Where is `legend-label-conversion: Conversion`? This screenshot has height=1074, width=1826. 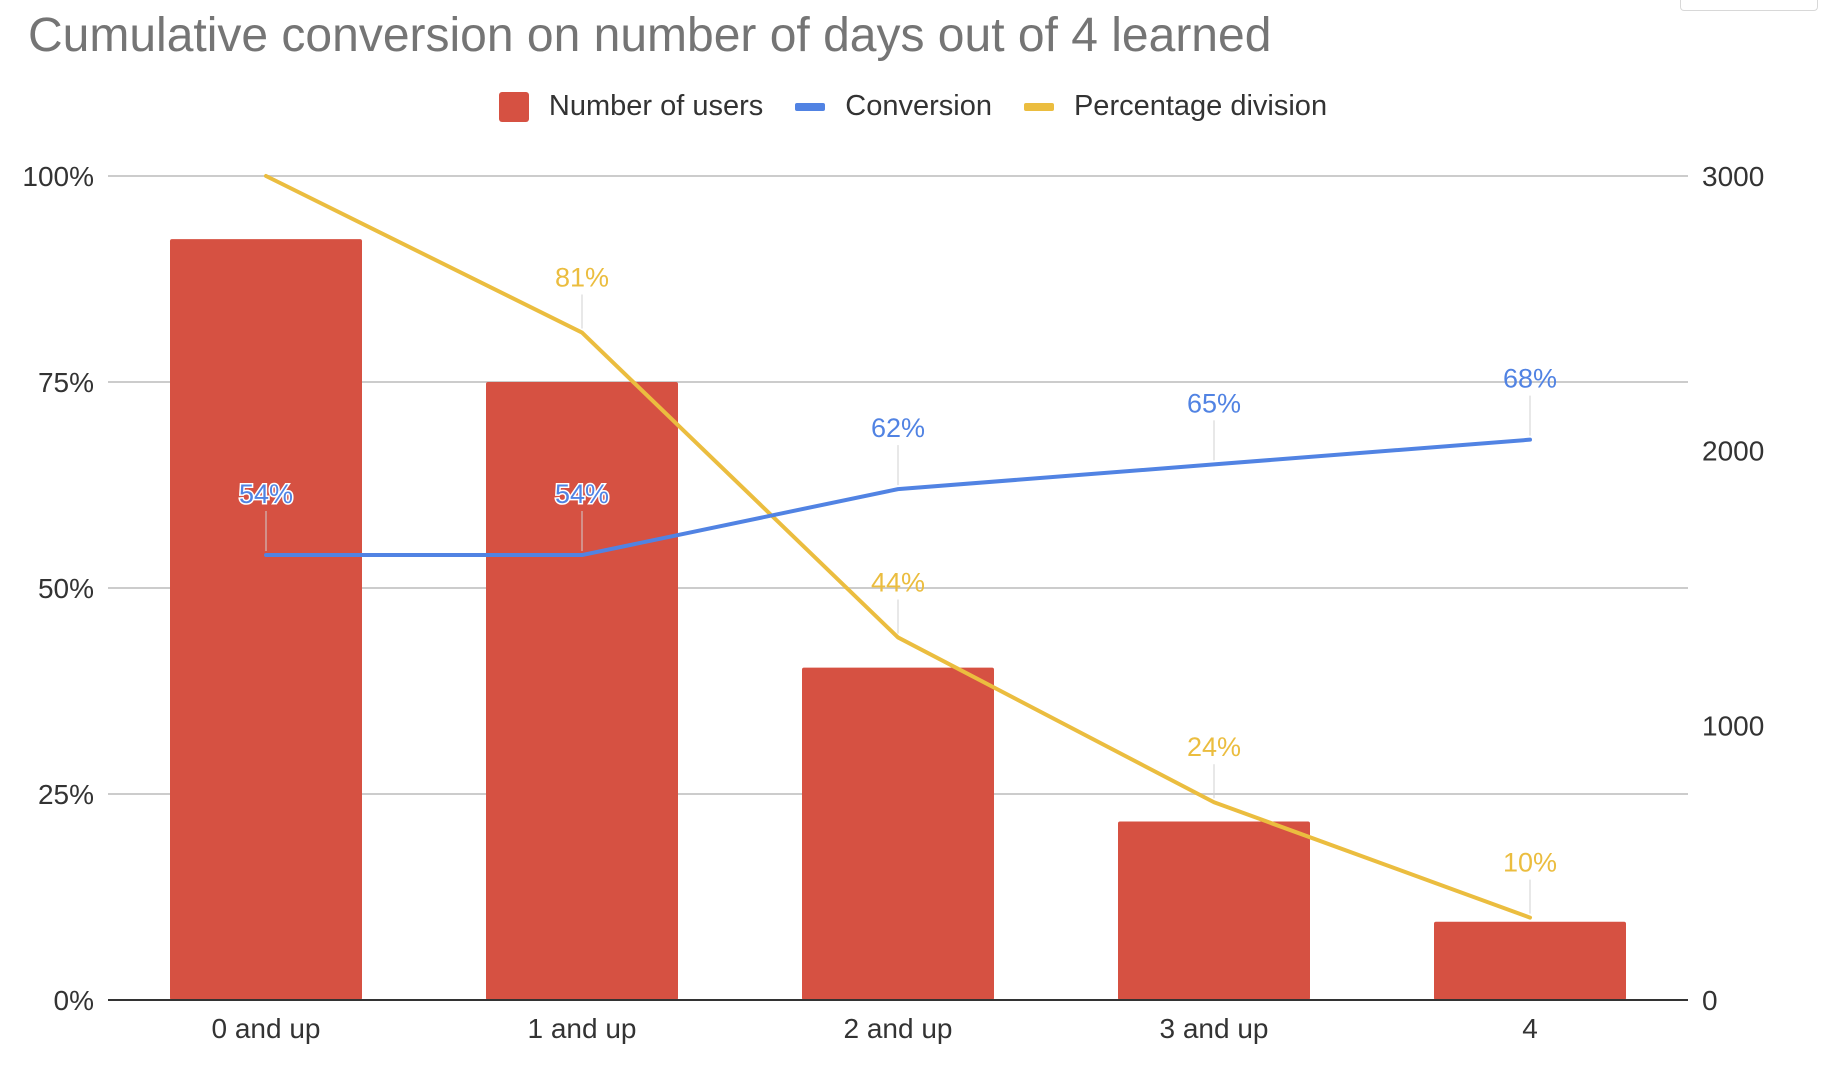
legend-label-conversion: Conversion is located at coordinates (918, 106).